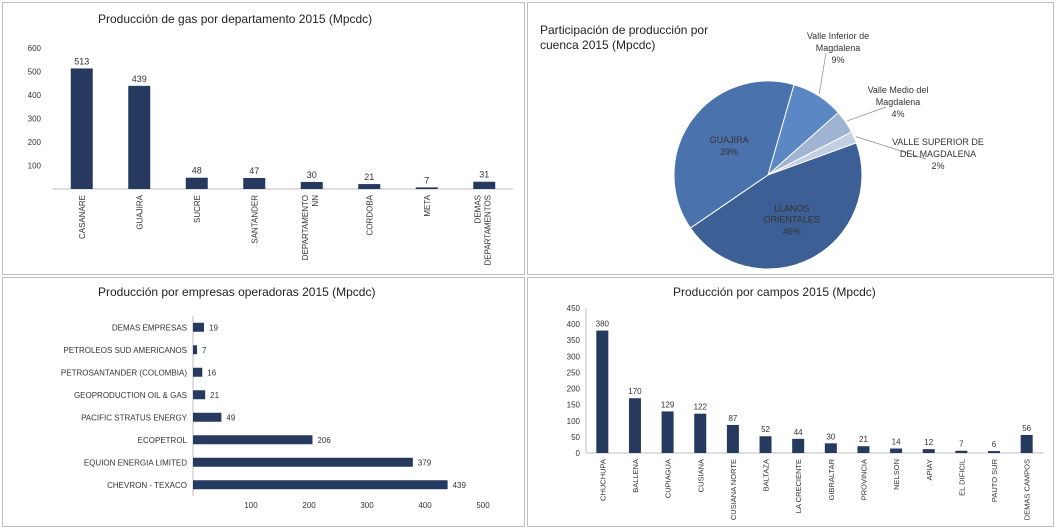  Describe the element at coordinates (837, 60) in the screenshot. I see `slice-pct: 9%` at that location.